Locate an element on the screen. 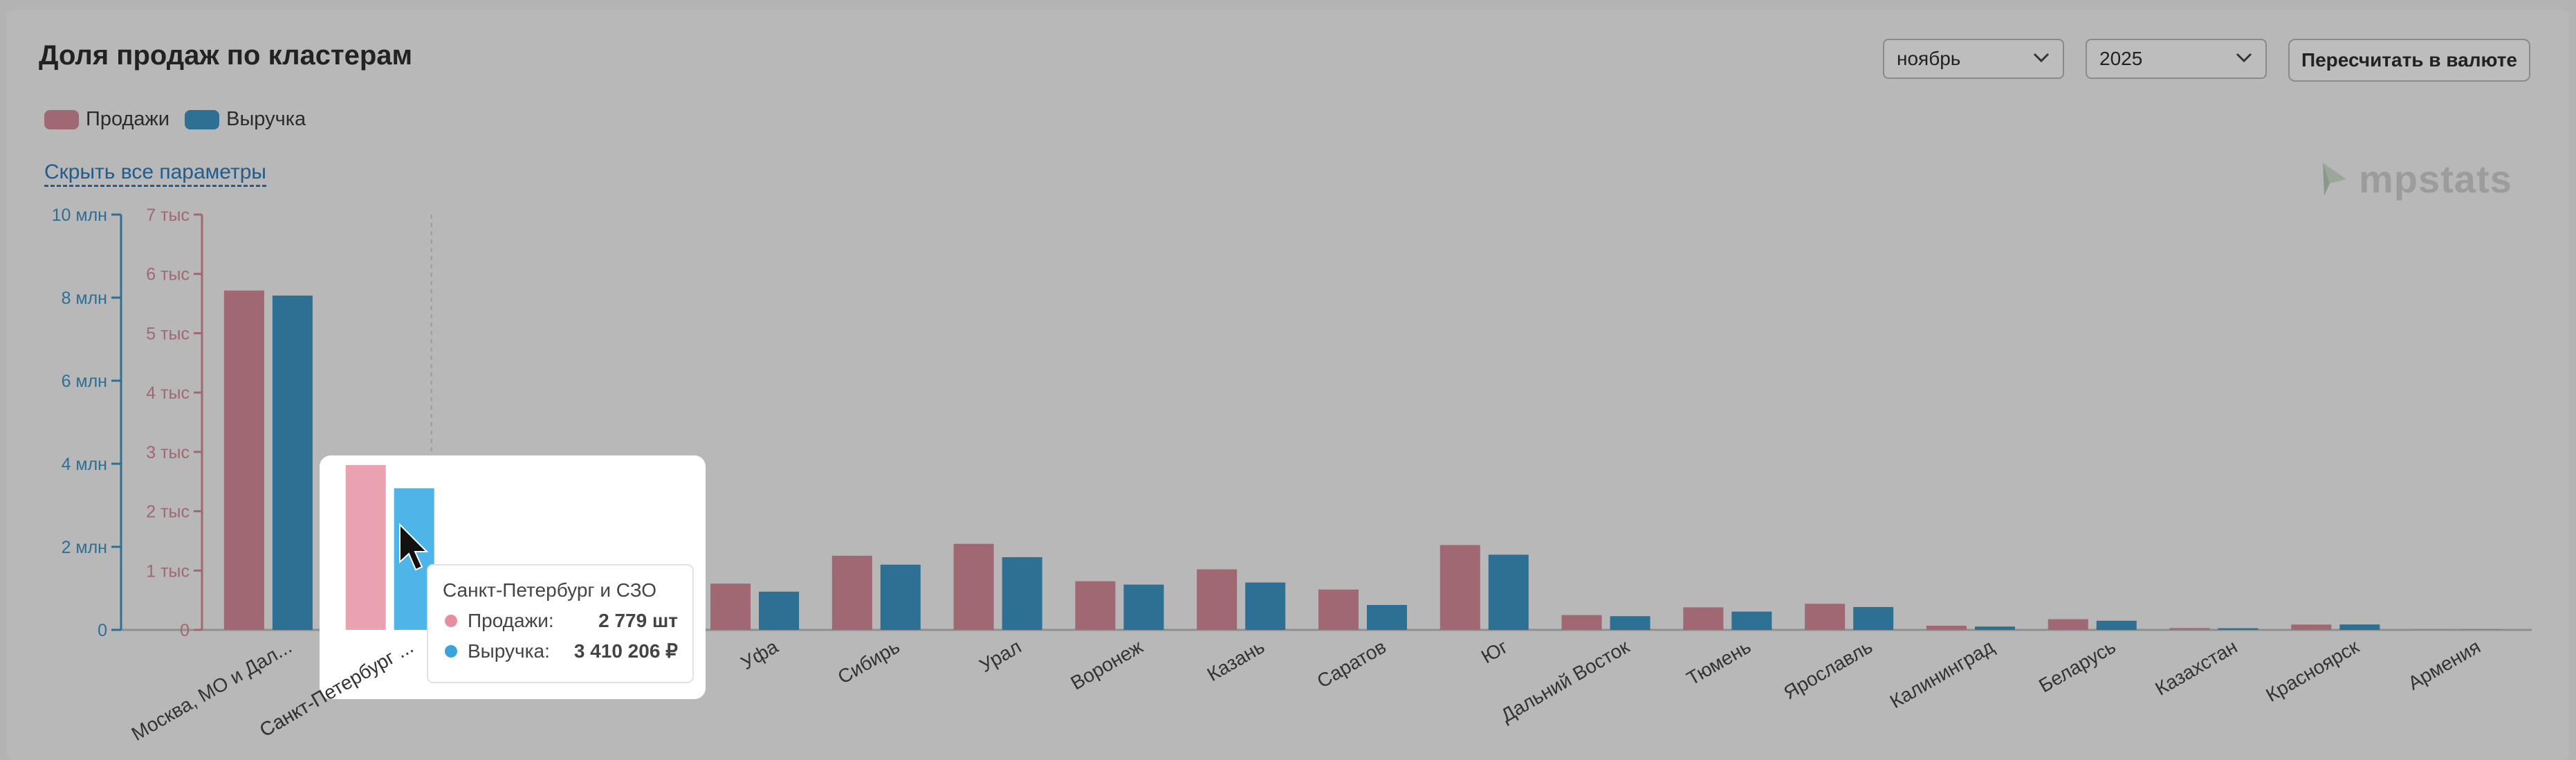 Image resolution: width=2576 pixels, height=760 pixels. revenue-axis-tick-label: 0 is located at coordinates (102, 630).